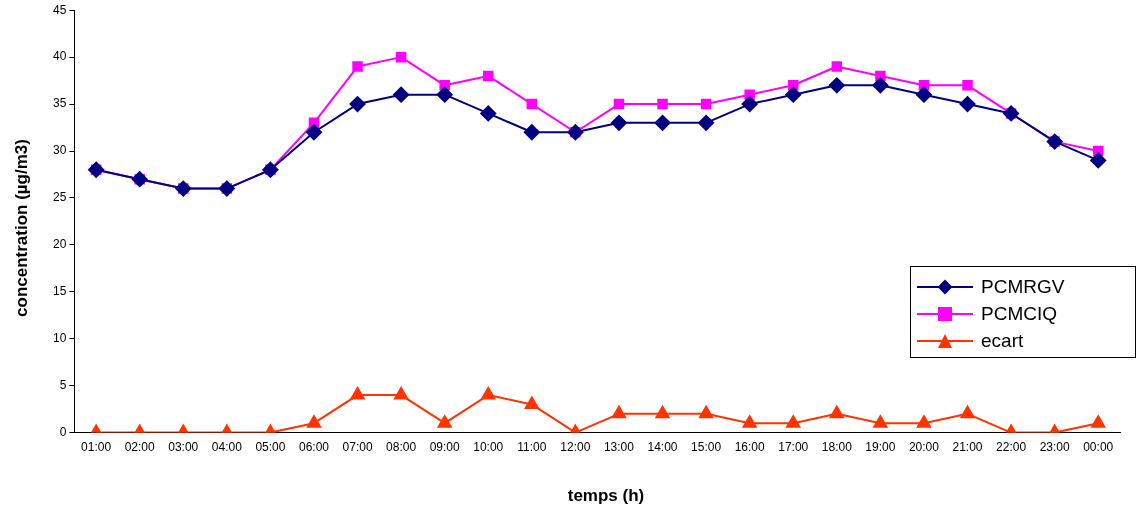 This screenshot has height=508, width=1138. Describe the element at coordinates (662, 447) in the screenshot. I see `x-tick-label: 14:00` at that location.